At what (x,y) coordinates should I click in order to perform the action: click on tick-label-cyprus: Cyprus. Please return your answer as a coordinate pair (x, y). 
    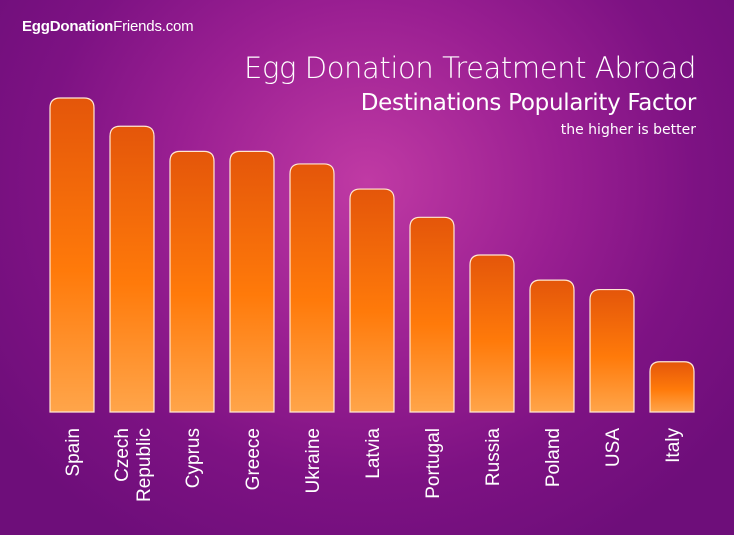
    Looking at the image, I should click on (193, 458).